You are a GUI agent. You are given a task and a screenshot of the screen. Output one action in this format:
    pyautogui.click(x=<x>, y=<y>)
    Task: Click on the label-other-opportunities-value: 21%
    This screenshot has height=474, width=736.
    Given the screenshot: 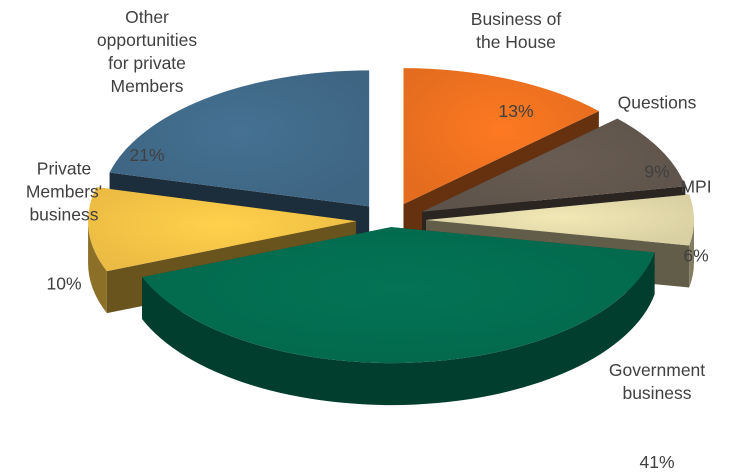 What is the action you would take?
    pyautogui.click(x=147, y=155)
    